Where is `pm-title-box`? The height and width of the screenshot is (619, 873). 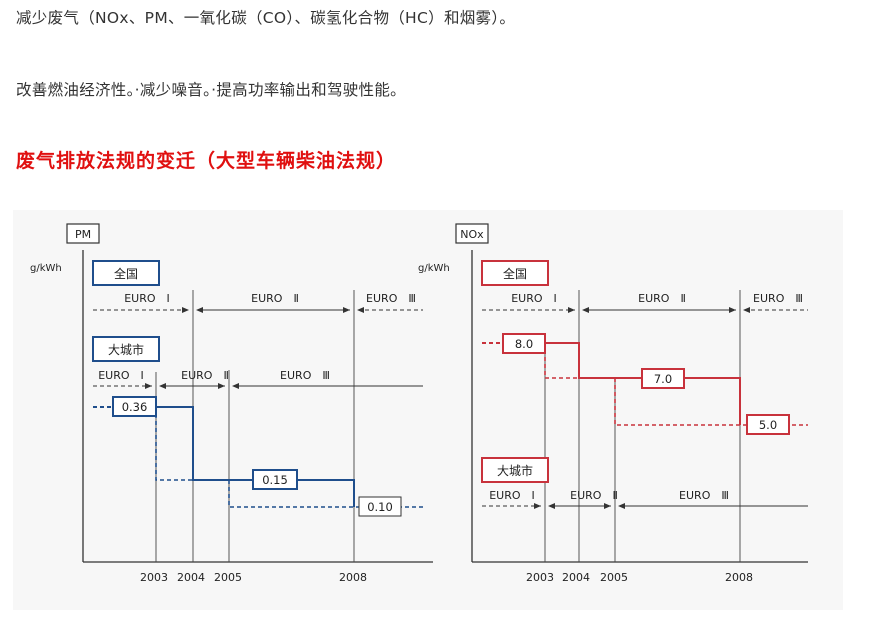
pm-title-box is located at coordinates (83, 233).